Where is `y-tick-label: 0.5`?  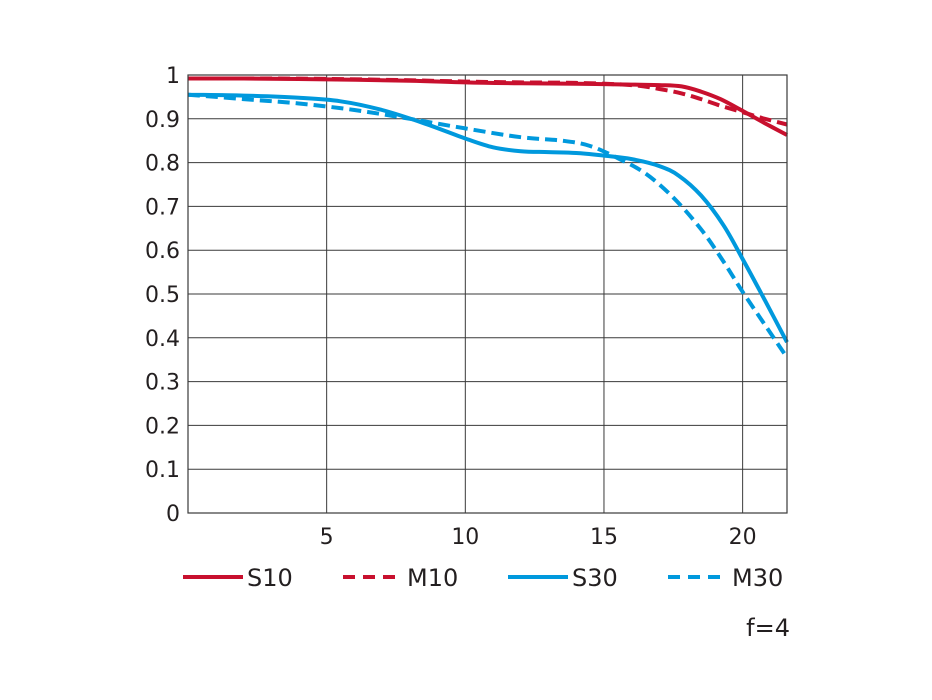
y-tick-label: 0.5 is located at coordinates (162, 295).